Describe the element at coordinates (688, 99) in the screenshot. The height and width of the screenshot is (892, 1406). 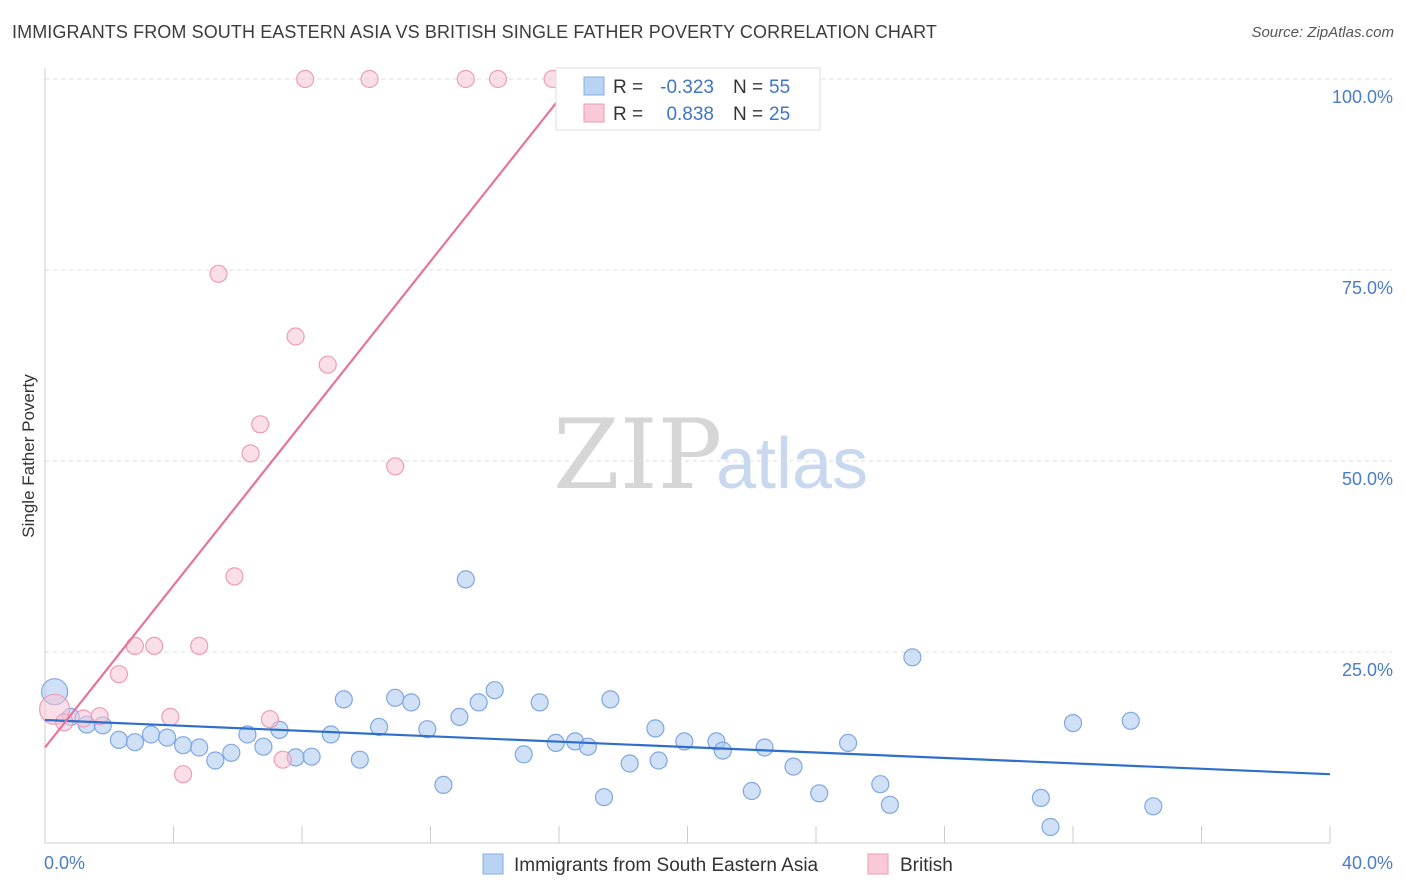
I see `stats-legend: R = -0.323 N = 55 R = 0.838 N = 25` at that location.